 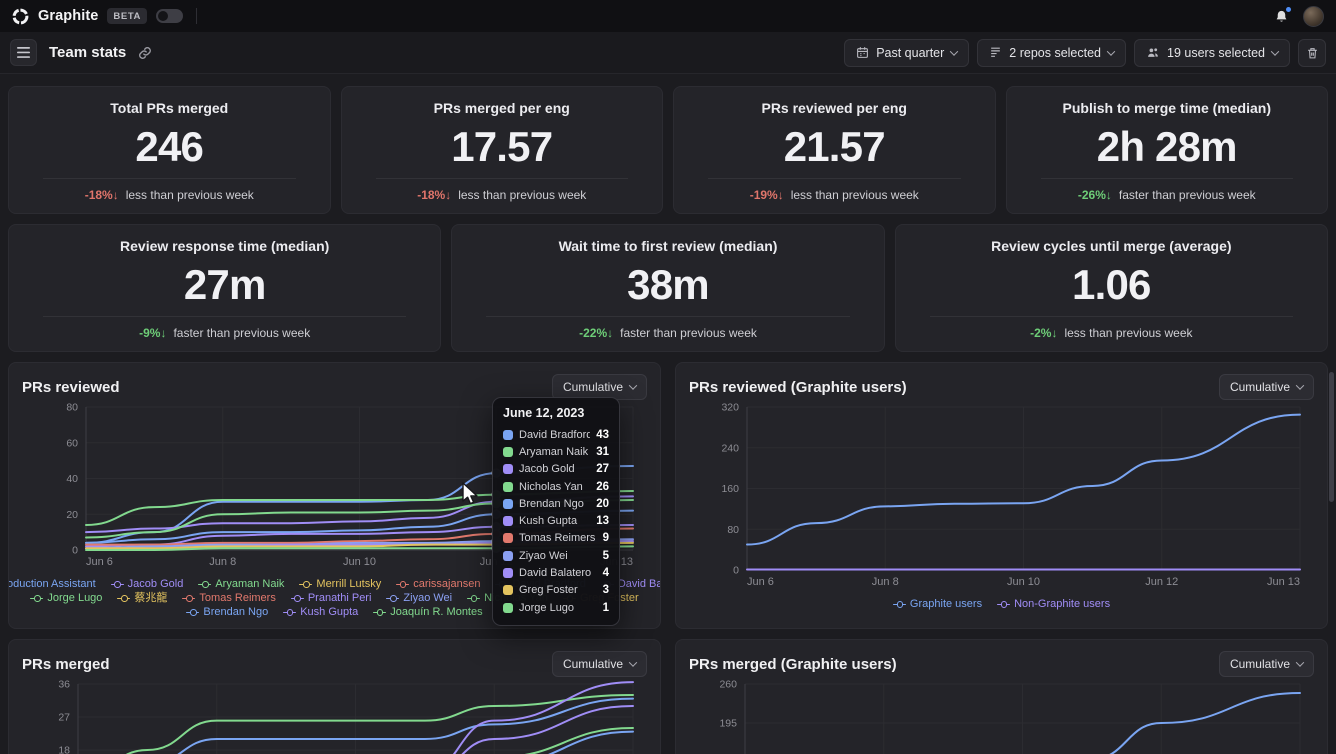 I want to click on cumulative-label: Cumulative, so click(x=1259, y=387).